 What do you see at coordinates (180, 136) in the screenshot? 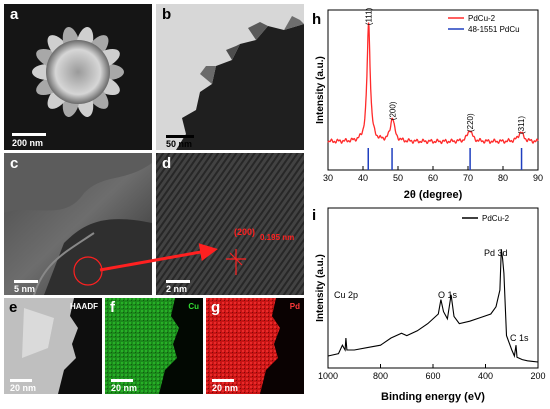
I see `scale-bar-b` at bounding box center [180, 136].